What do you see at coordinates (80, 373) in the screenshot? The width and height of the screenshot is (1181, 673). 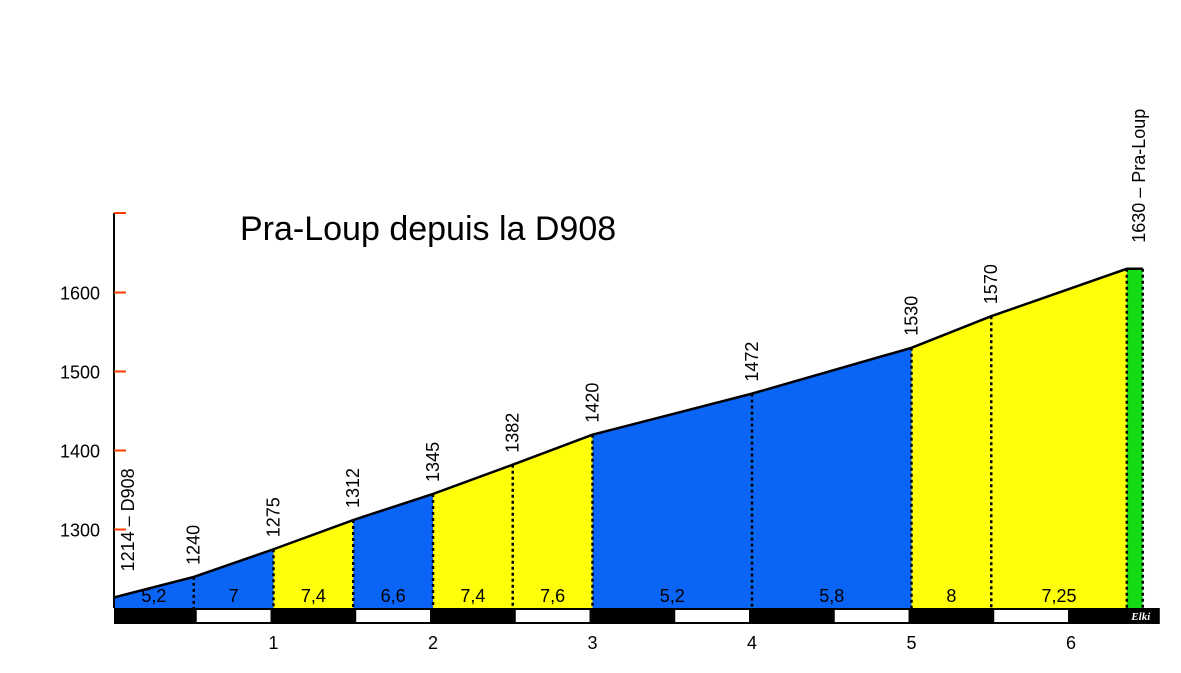 I see `y-tick-label: 1500` at bounding box center [80, 373].